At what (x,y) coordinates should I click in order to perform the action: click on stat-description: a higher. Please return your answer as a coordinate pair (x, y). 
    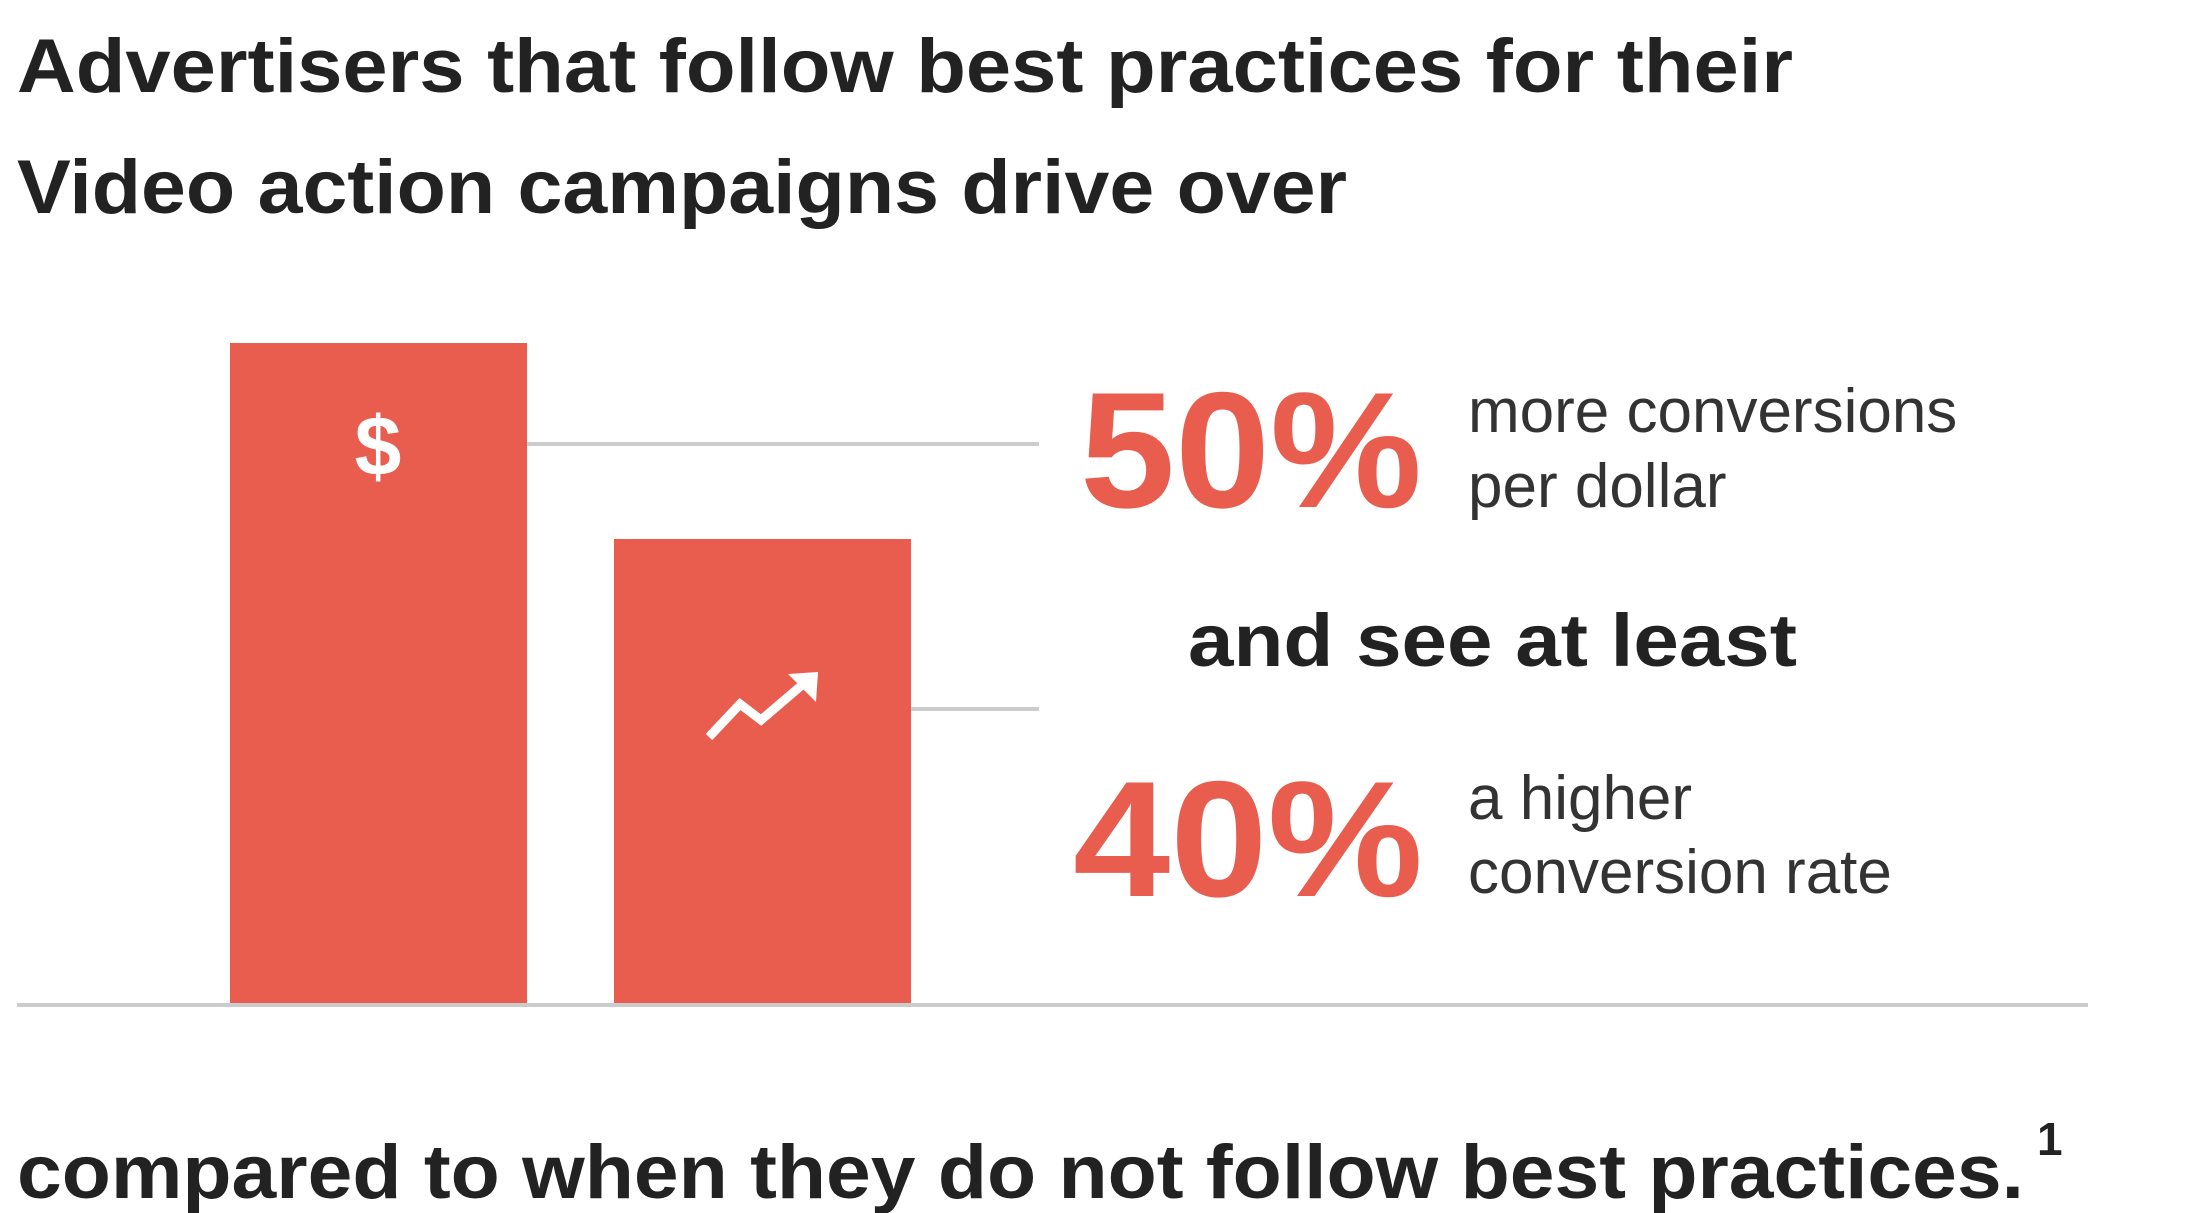
    Looking at the image, I should click on (1580, 798).